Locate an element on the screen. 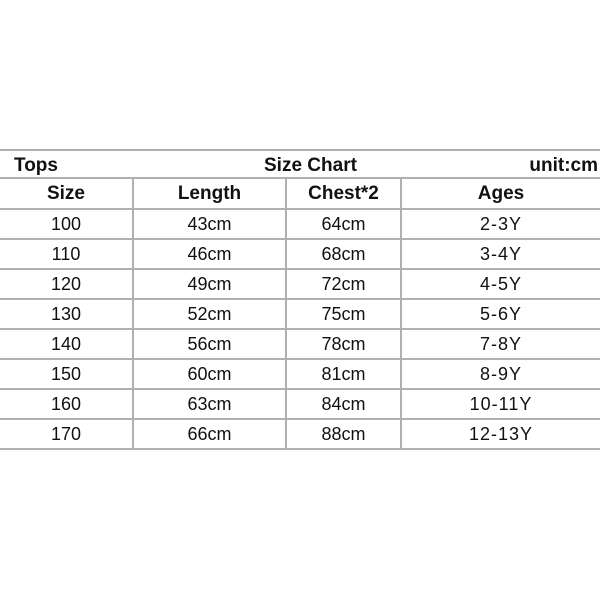 The height and width of the screenshot is (600, 600). cell-ages: 3-4Y is located at coordinates (500, 254).